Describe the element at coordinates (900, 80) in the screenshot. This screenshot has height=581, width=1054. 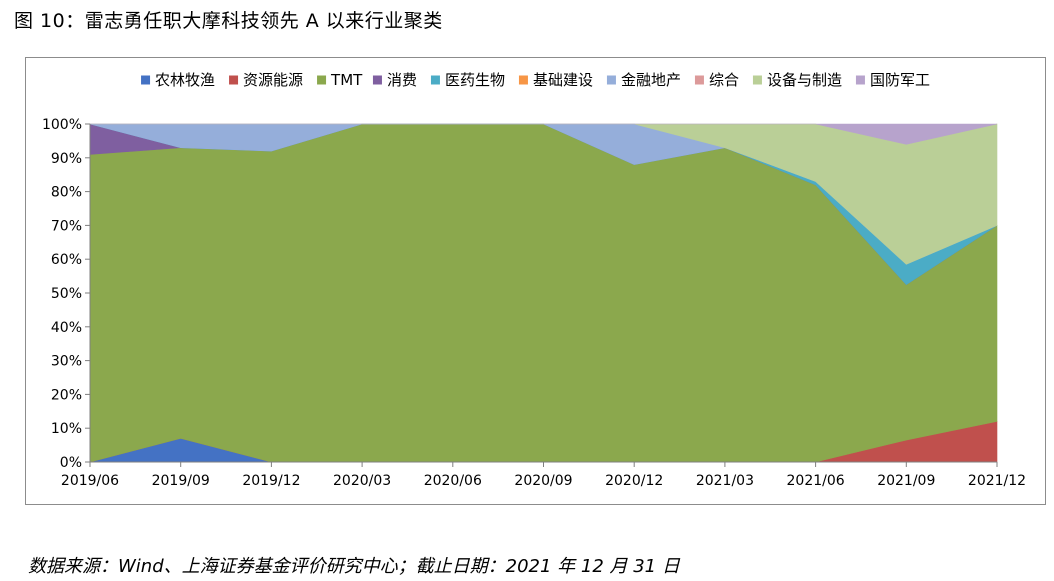
I see `legend-label: 国防军工` at that location.